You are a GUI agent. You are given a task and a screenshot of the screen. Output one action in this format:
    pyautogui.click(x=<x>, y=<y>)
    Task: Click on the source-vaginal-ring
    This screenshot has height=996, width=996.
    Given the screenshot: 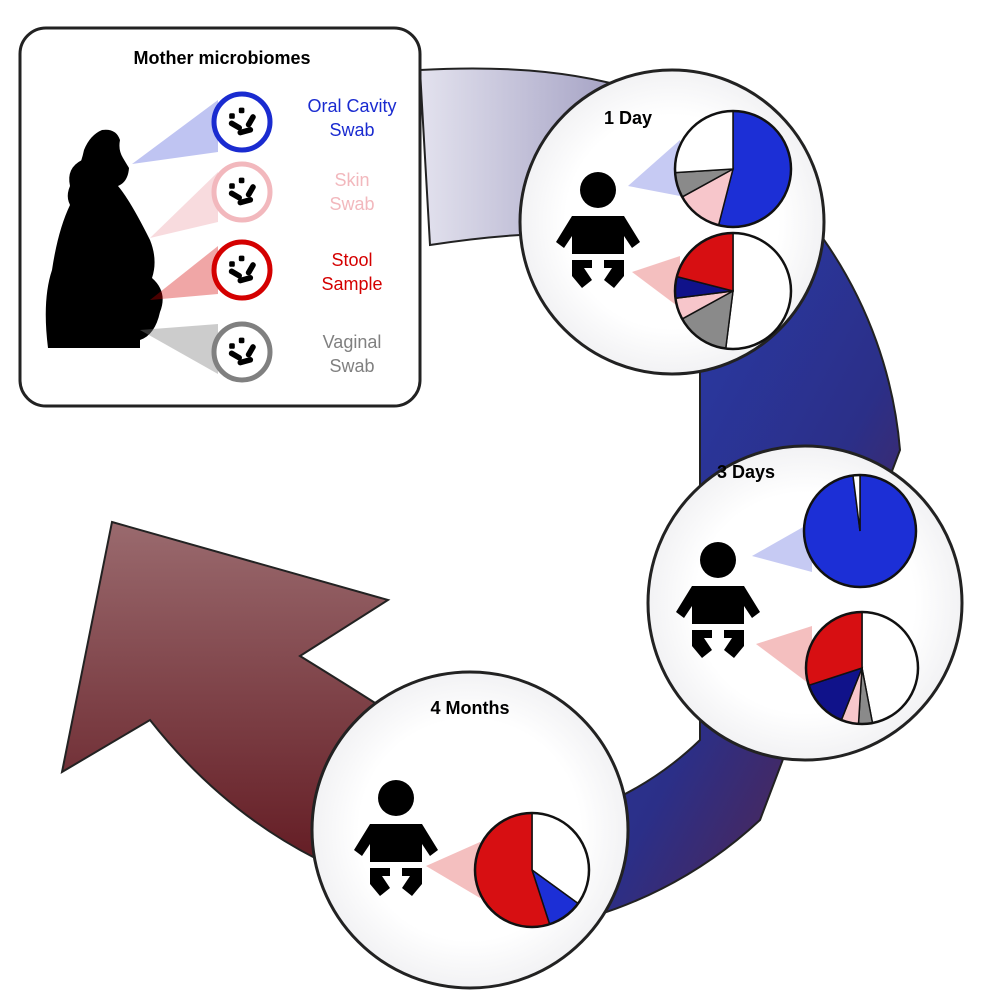 What is the action you would take?
    pyautogui.click(x=242, y=352)
    